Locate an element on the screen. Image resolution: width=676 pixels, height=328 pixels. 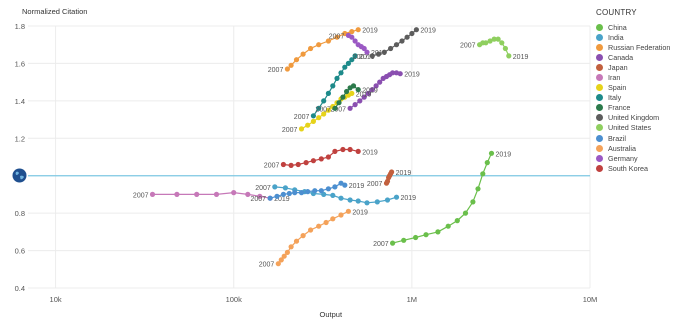
legend-item: Brazil is located at coordinates (635, 138).